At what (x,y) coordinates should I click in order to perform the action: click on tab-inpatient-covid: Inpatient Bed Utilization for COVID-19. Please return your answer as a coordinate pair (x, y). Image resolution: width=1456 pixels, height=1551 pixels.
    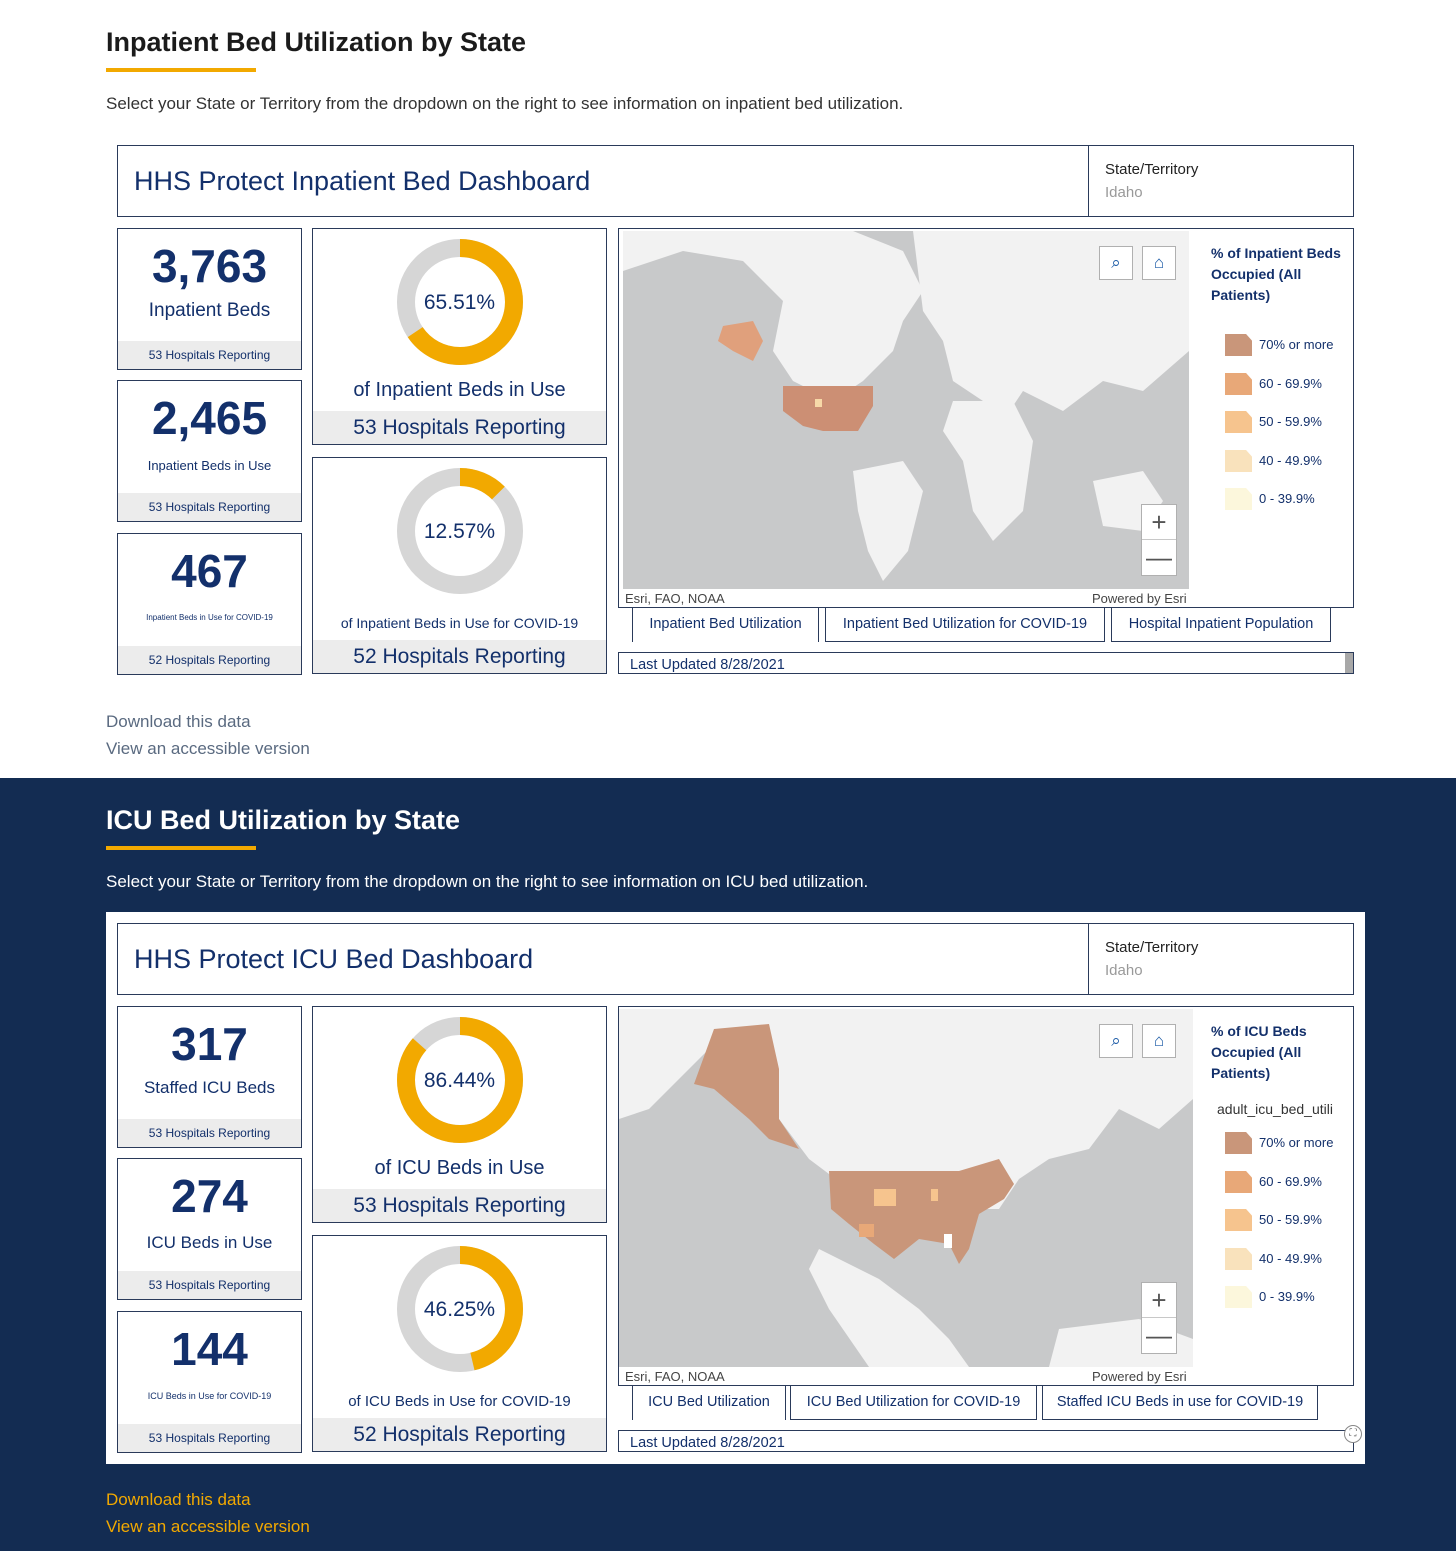
    Looking at the image, I should click on (965, 624).